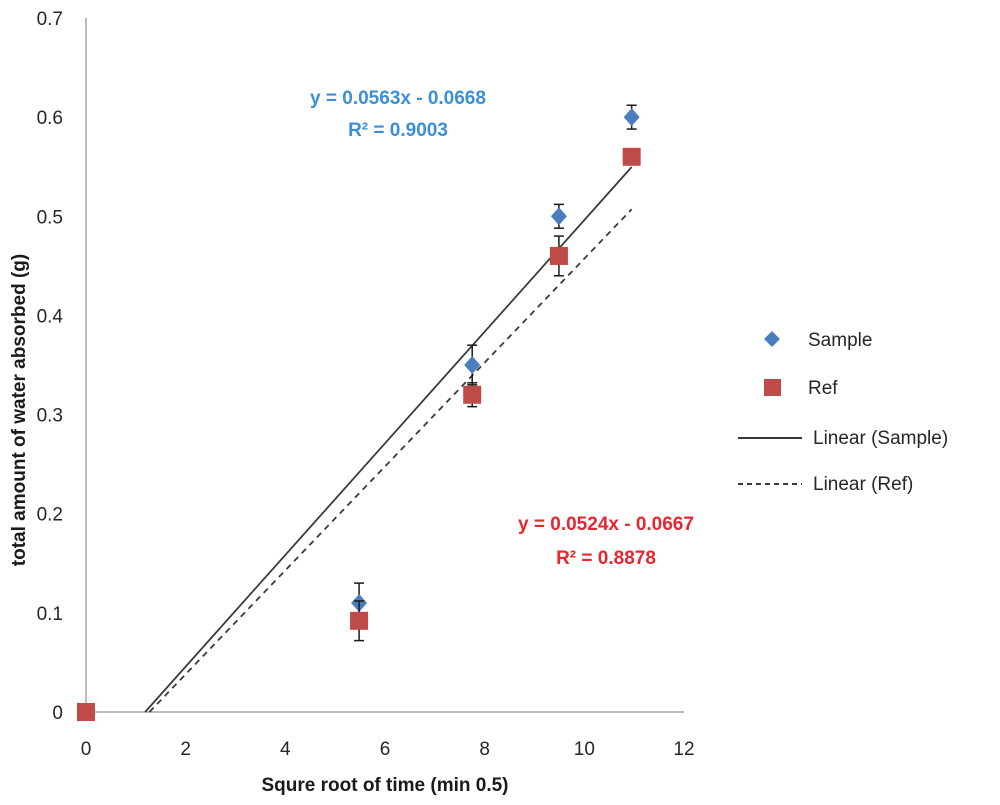 This screenshot has height=805, width=1000. Describe the element at coordinates (384, 785) in the screenshot. I see `x-axis-title: Squre root of time (min 0.5)` at that location.